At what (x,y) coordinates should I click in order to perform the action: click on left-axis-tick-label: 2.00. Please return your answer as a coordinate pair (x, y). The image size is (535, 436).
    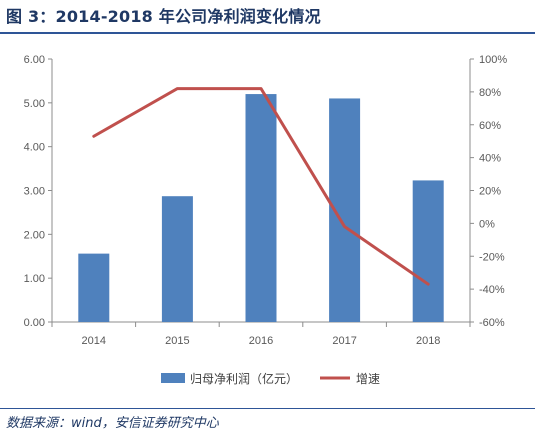
    Looking at the image, I should click on (34, 235).